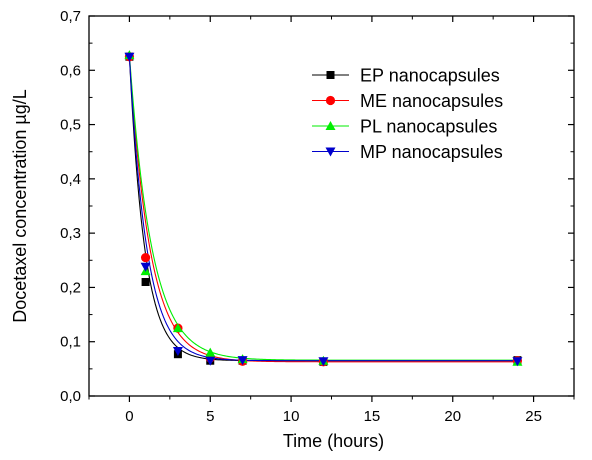 Image resolution: width=592 pixels, height=460 pixels. What do you see at coordinates (452, 416) in the screenshot?
I see `x-tick-label: 20` at bounding box center [452, 416].